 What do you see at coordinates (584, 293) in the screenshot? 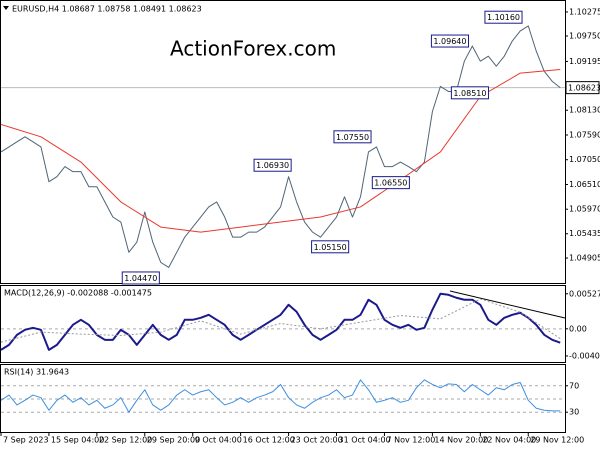
I see `y-tick-label: 0.005278` at bounding box center [584, 293].